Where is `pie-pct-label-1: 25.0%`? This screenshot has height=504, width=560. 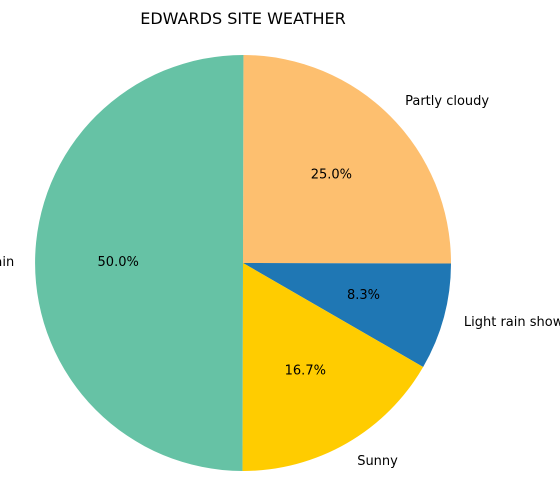 pie-pct-label-1: 25.0% is located at coordinates (331, 174).